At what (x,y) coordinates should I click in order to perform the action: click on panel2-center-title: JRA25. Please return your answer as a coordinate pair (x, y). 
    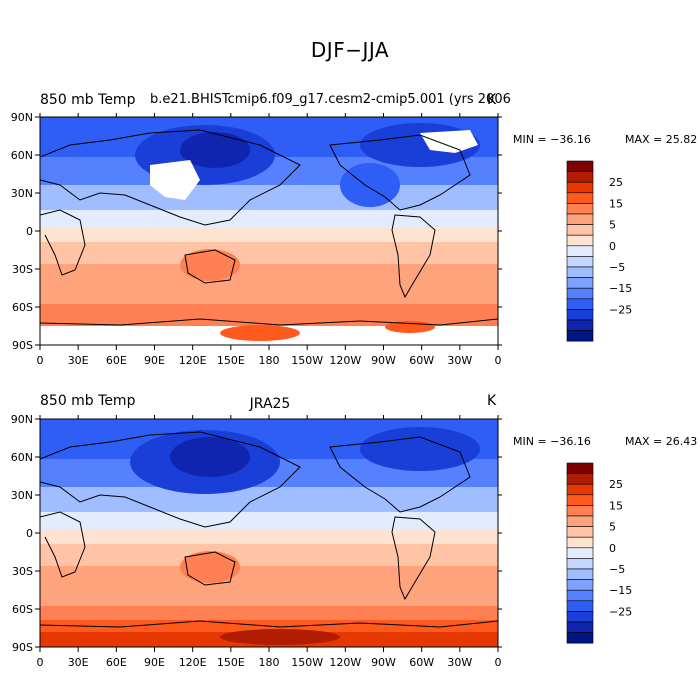
    Looking at the image, I should click on (270, 404).